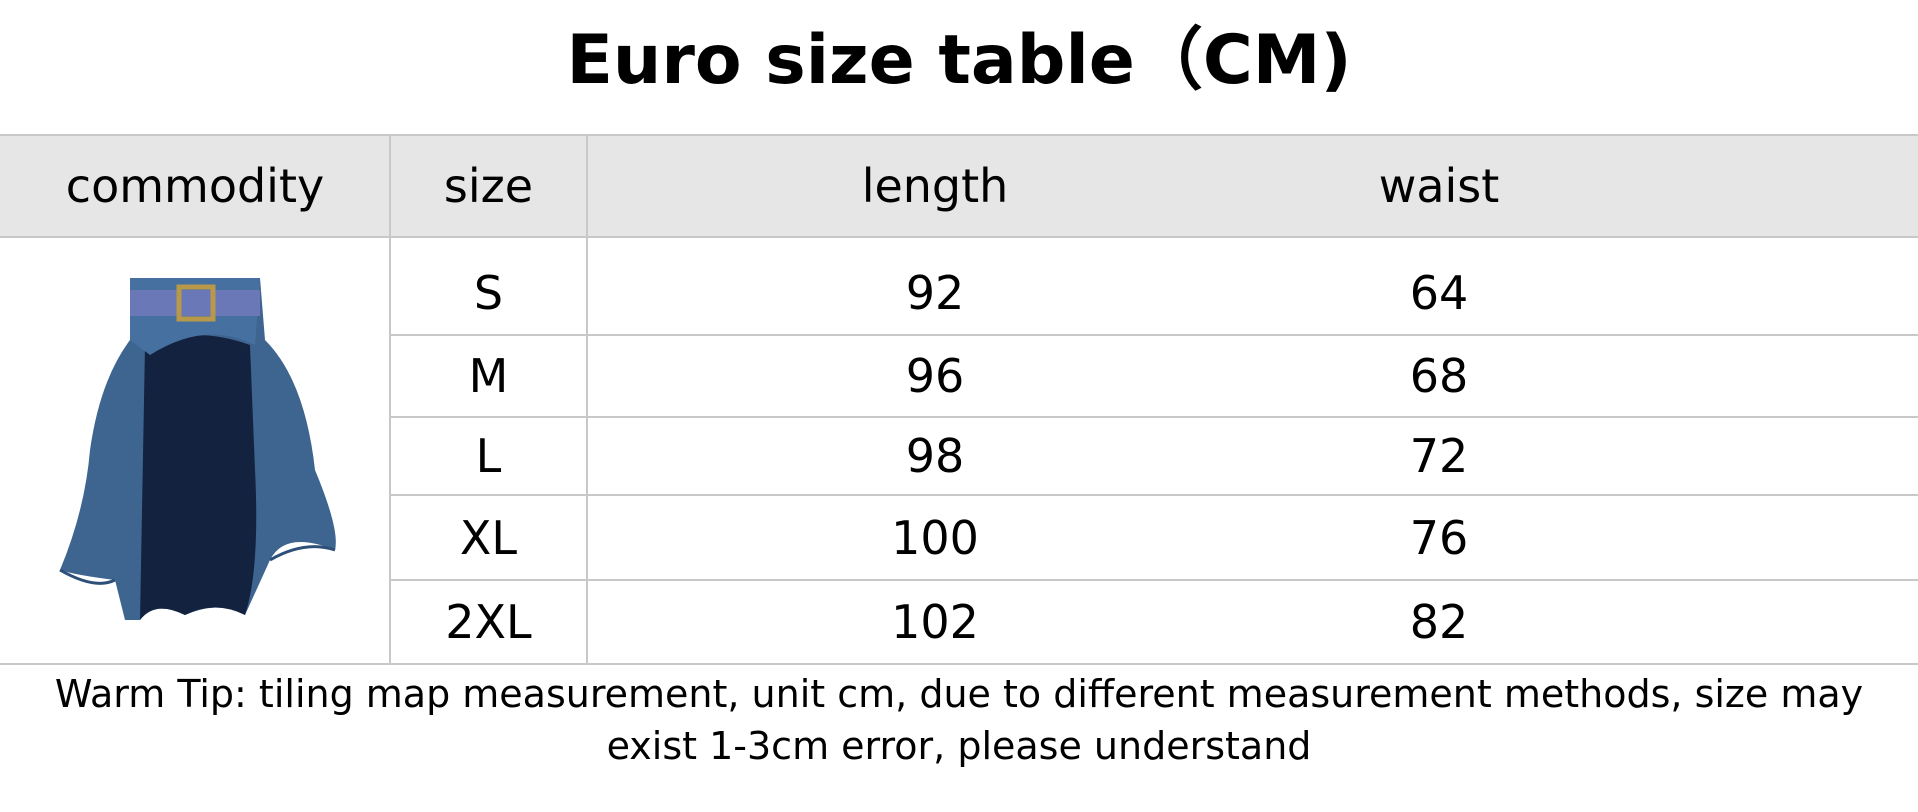 This screenshot has height=812, width=1918. Describe the element at coordinates (1439, 186) in the screenshot. I see `header-waist: waist` at that location.